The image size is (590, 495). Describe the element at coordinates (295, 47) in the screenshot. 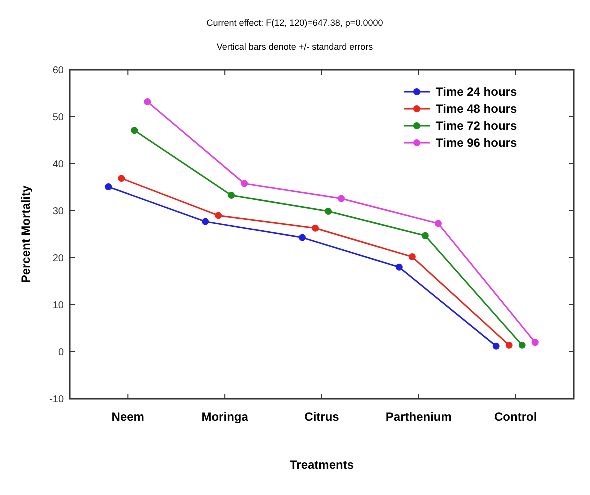

I see `chart-subtitle: Vertical bars denote +/- standard errors` at that location.